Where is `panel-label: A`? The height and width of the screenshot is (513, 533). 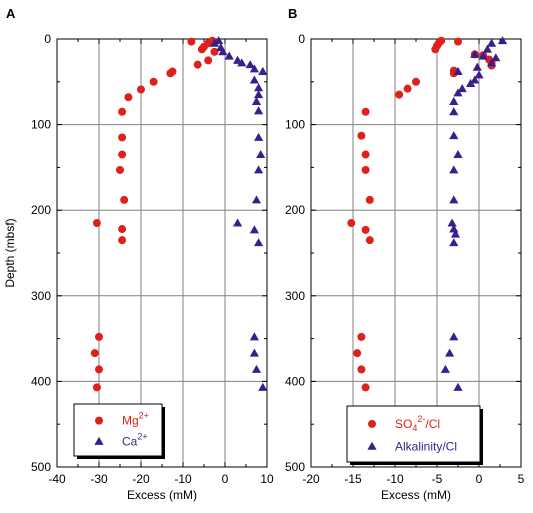 panel-label: A is located at coordinates (11, 13).